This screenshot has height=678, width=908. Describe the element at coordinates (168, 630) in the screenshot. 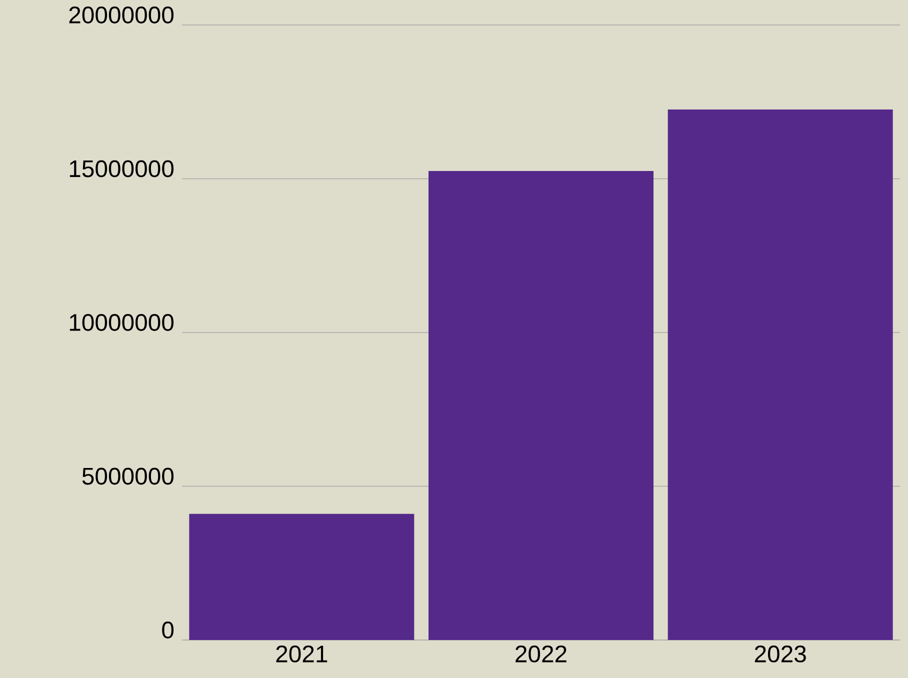

I see `y-tick-label: 0` at that location.